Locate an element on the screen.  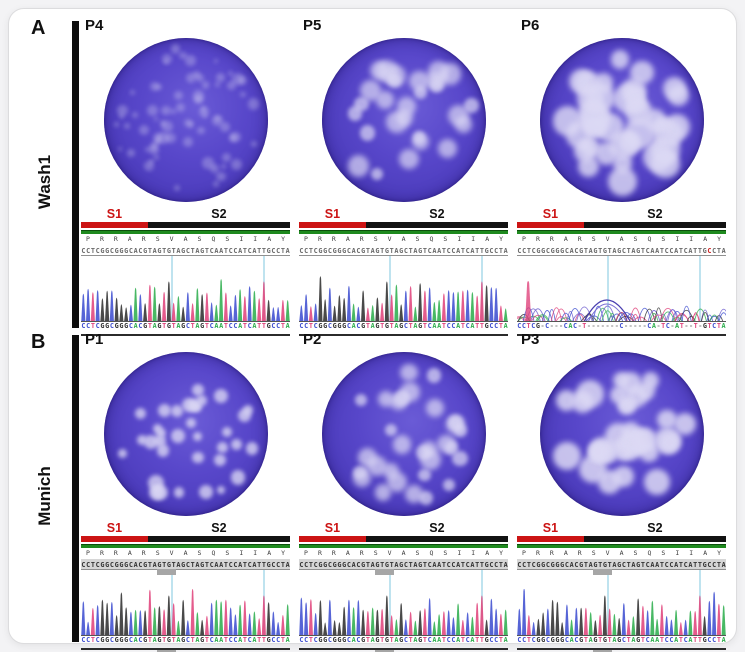
passage-label: P3 is located at coordinates (530, 339).